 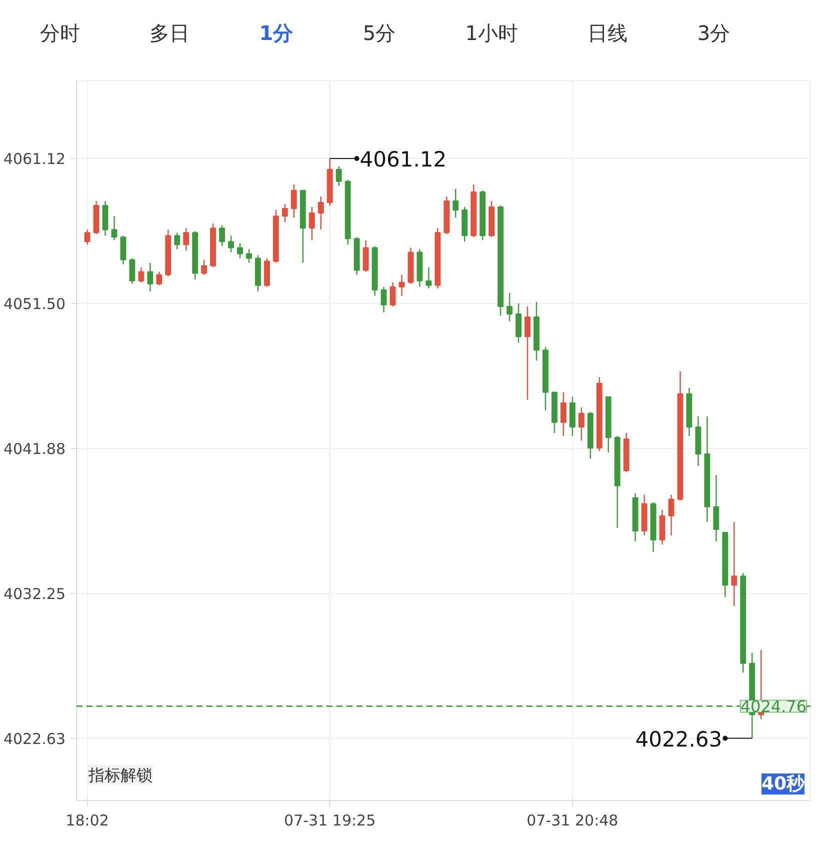 I want to click on text: 5分, so click(x=379, y=33).